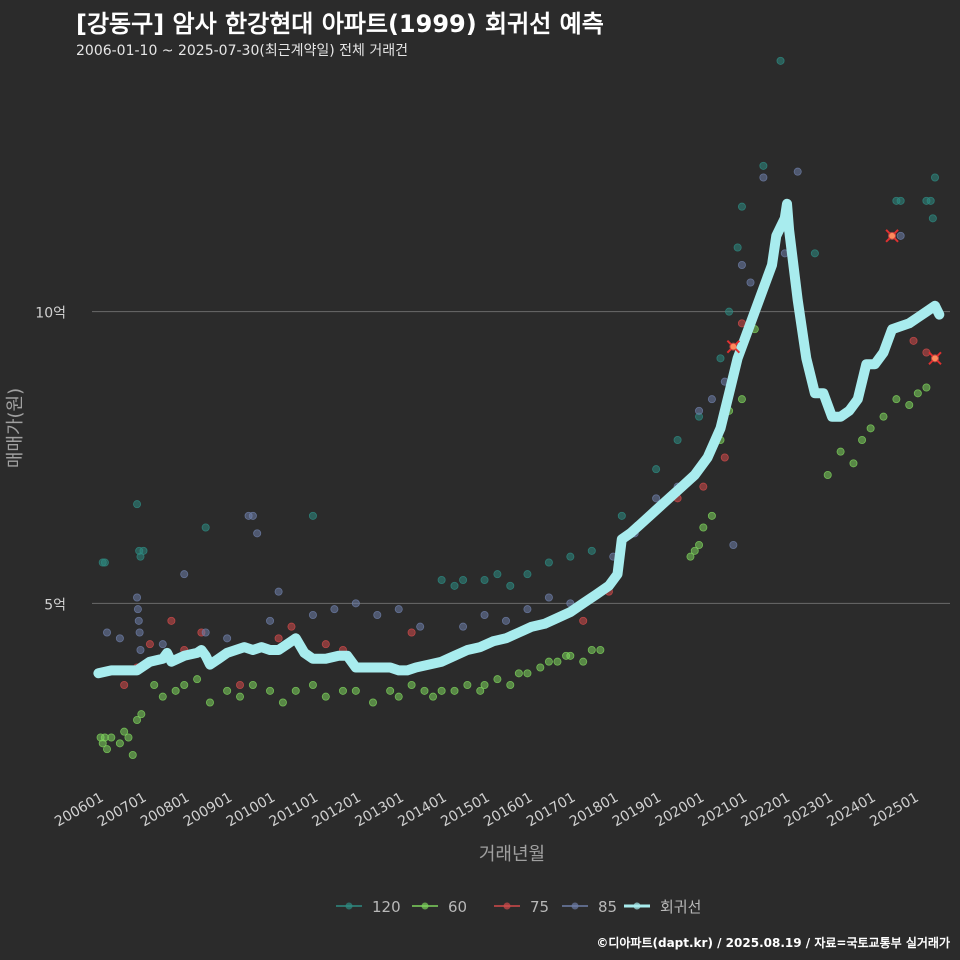 This screenshot has height=960, width=960. What do you see at coordinates (55, 605) in the screenshot?
I see `y-tick-label: 5억` at bounding box center [55, 605].